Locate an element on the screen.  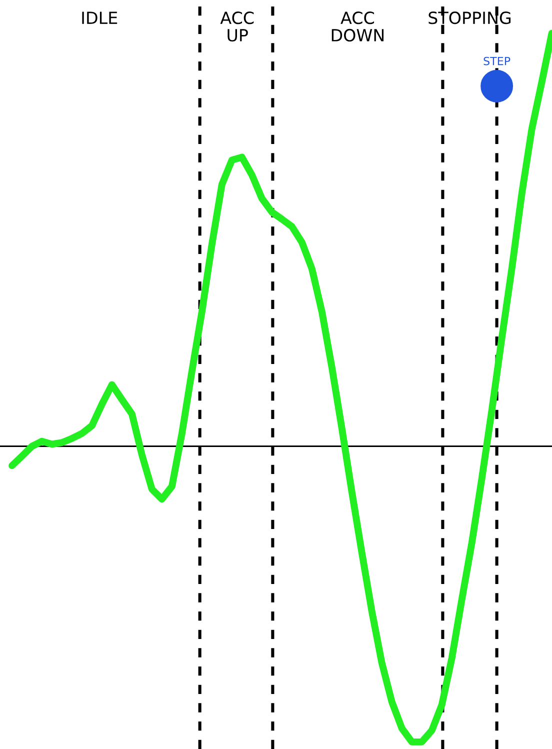
annotation: STEP is located at coordinates (497, 61).